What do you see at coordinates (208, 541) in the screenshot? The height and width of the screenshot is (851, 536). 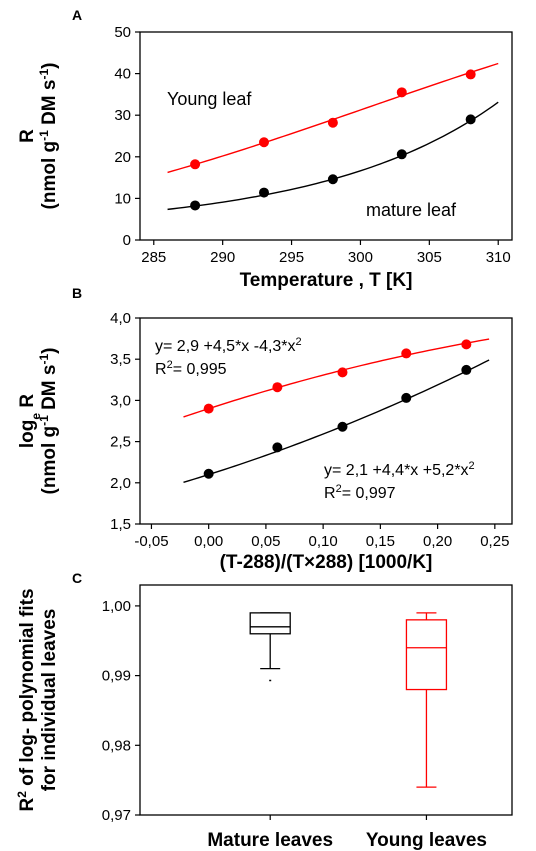 I see `panel-b-x-tick-label: 0,00` at bounding box center [208, 541].